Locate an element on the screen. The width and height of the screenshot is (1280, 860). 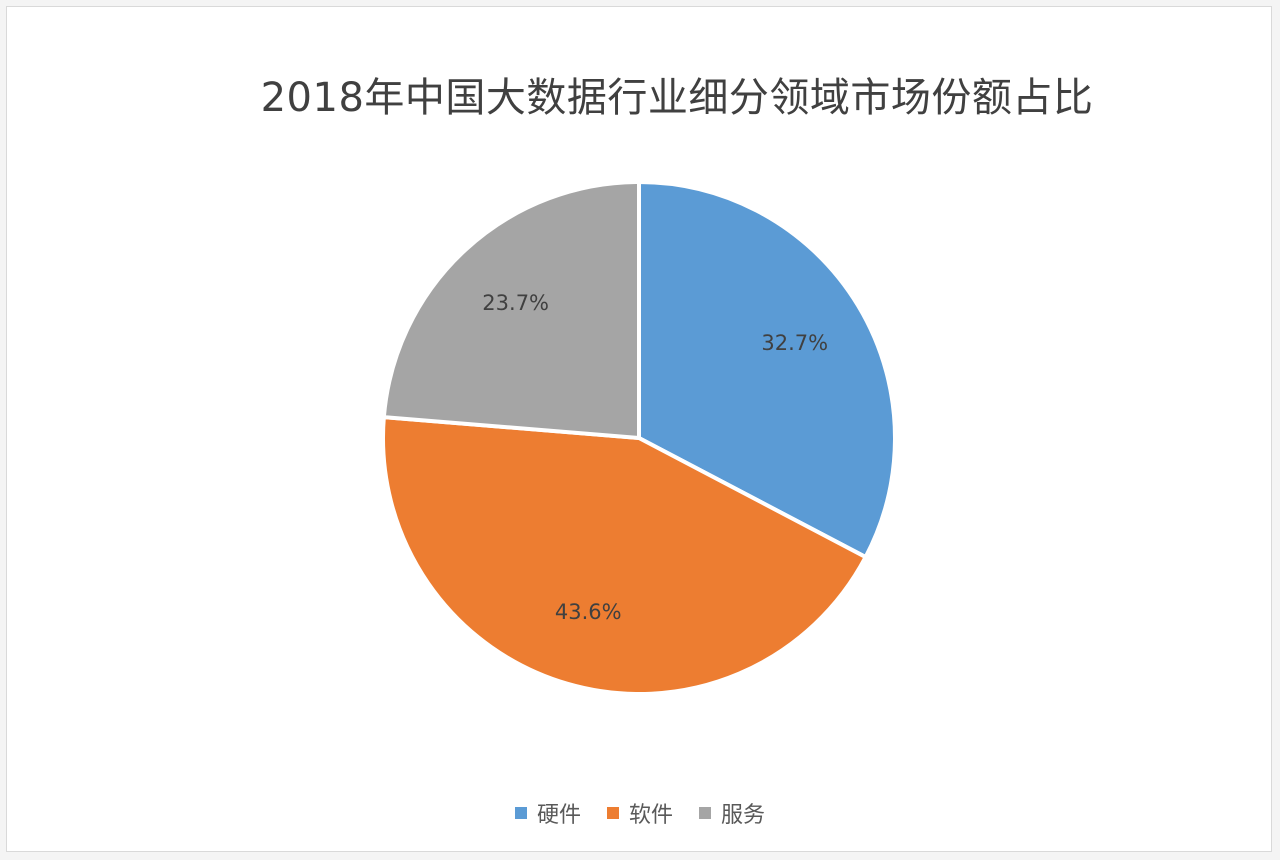
data-label-software: 43.6% is located at coordinates (588, 612).